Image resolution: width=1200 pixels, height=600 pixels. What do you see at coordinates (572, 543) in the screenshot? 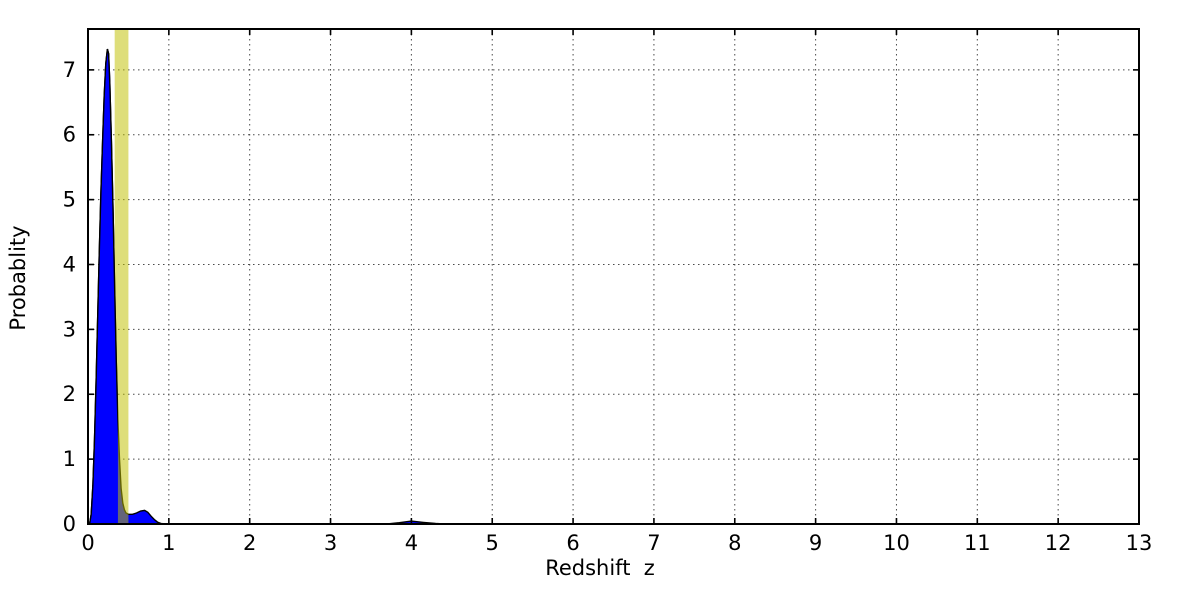
I see `x-tick-label: 6` at bounding box center [572, 543].